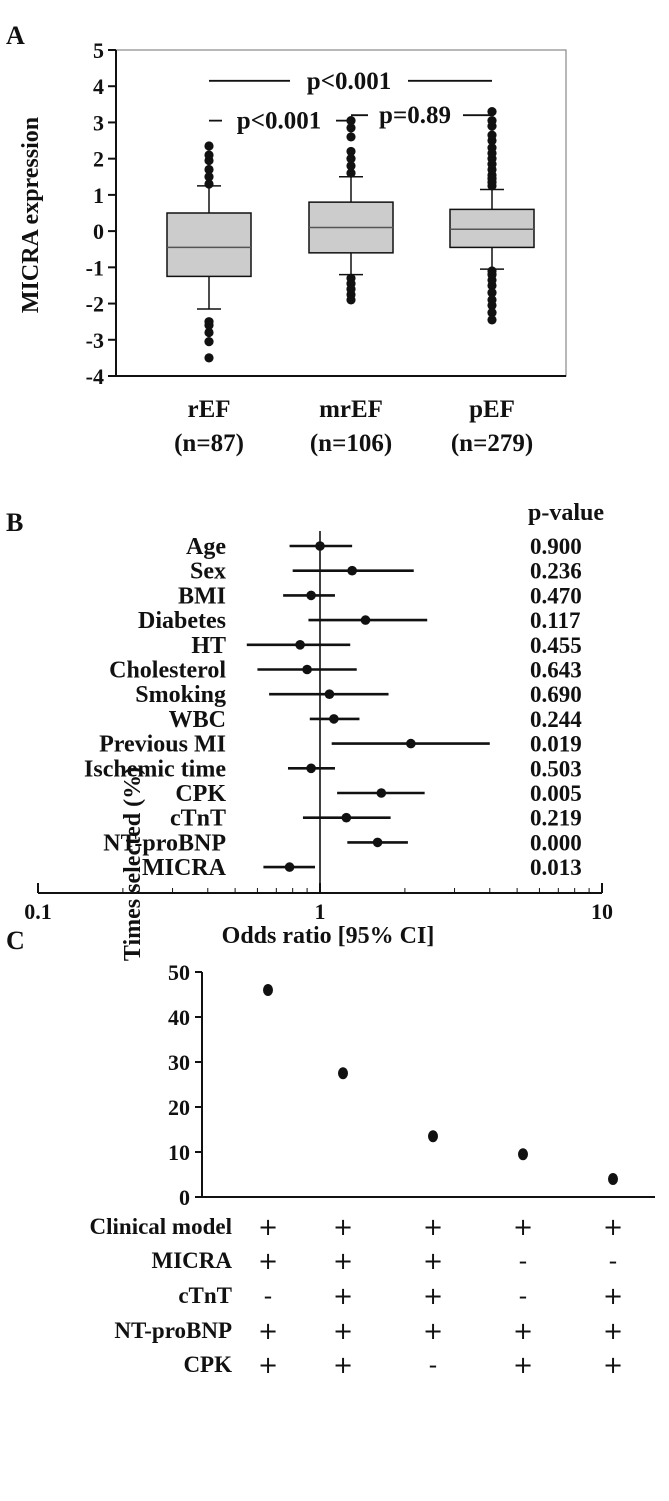  I want to click on panel-b-p-value: 0.019, so click(556, 744).